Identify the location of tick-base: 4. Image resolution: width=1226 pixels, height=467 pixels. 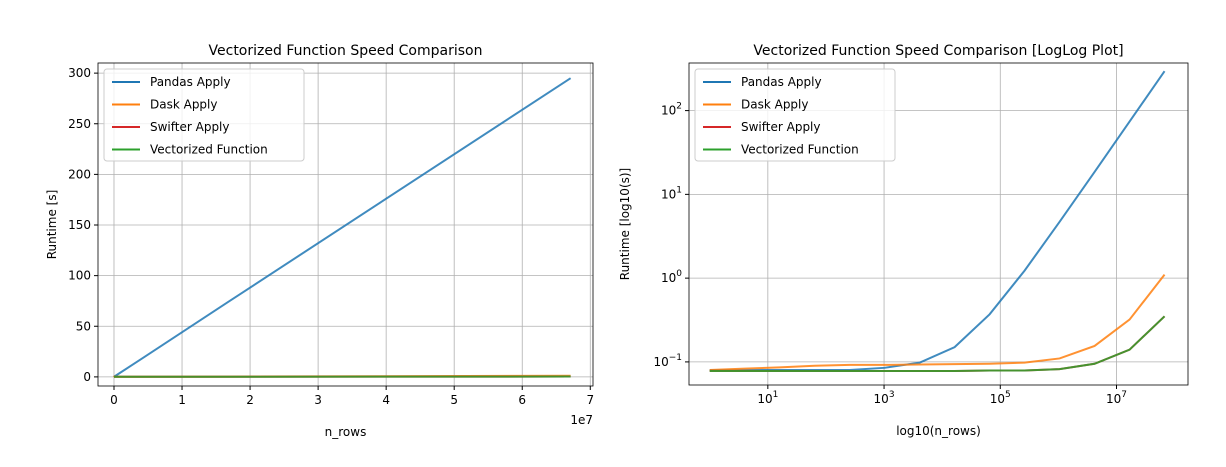
(386, 400).